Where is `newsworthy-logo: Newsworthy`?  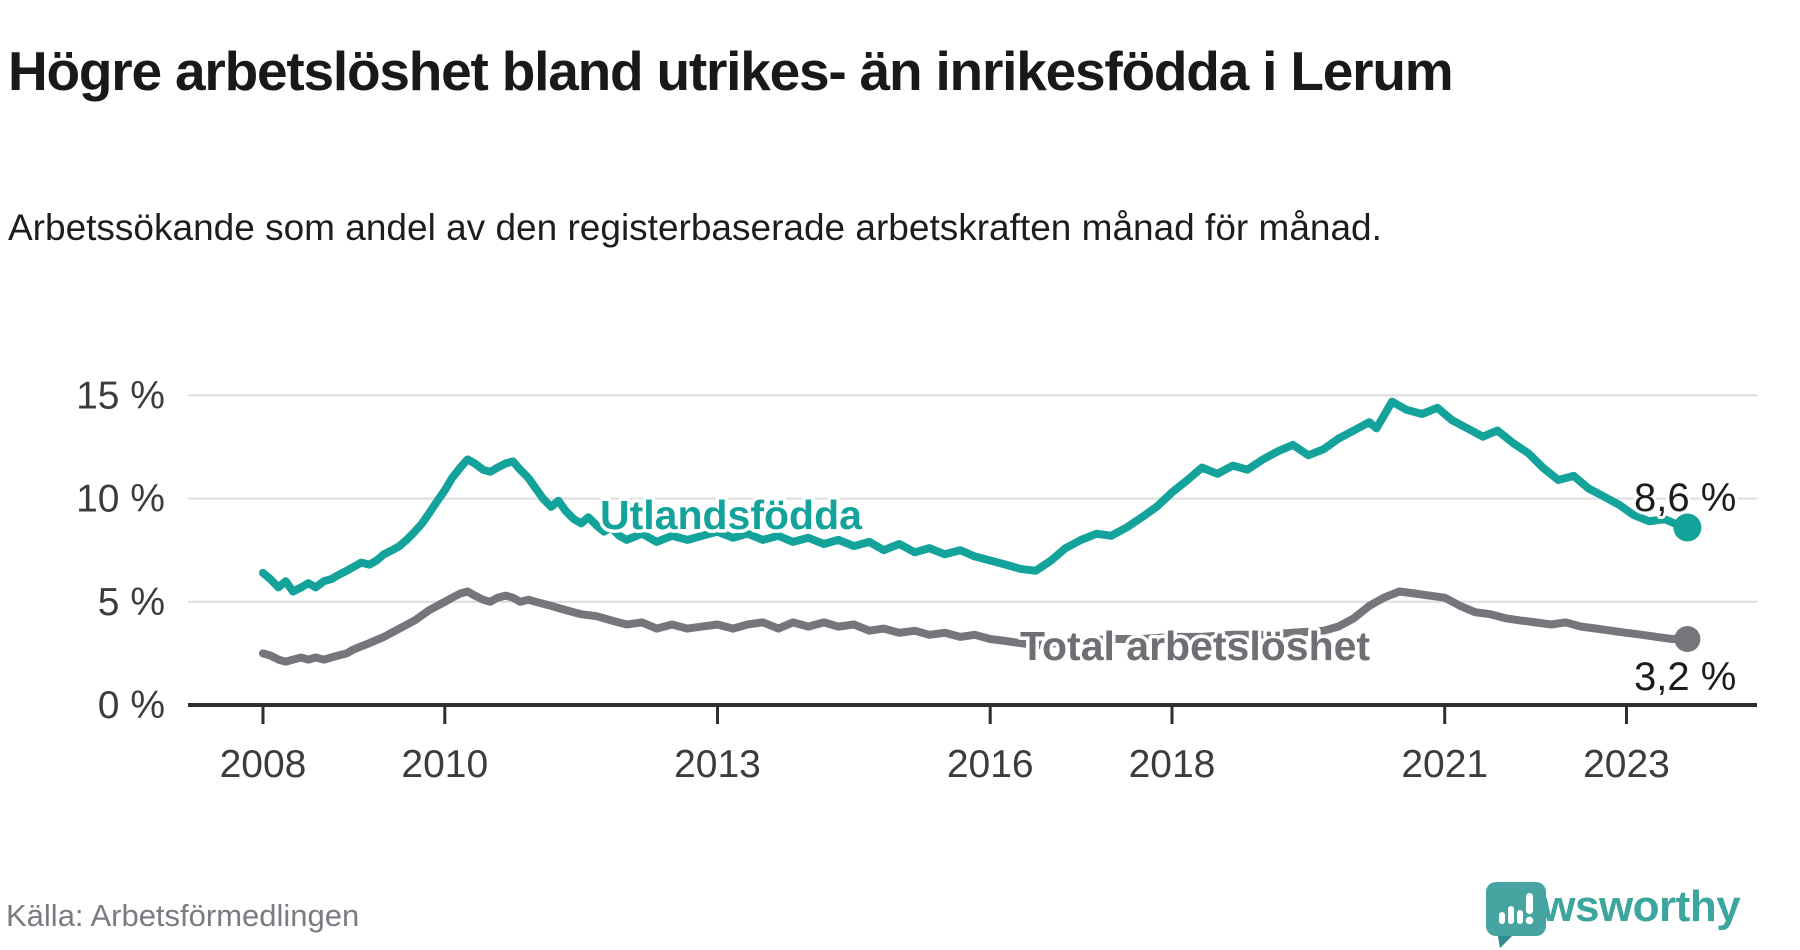
newsworthy-logo: Newsworthy is located at coordinates (1613, 915).